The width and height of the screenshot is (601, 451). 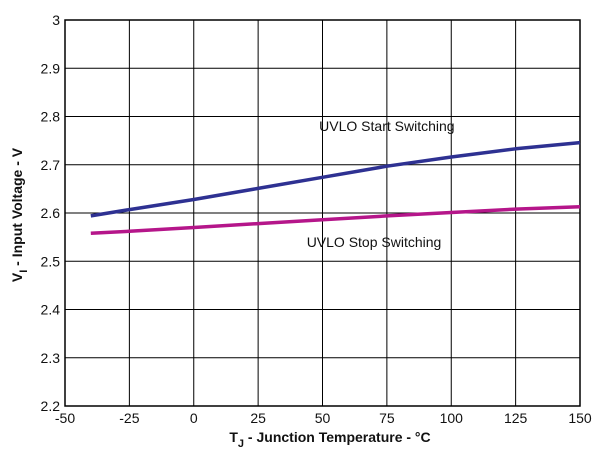 I want to click on y-tick-label-4: 2.6, so click(x=51, y=213).